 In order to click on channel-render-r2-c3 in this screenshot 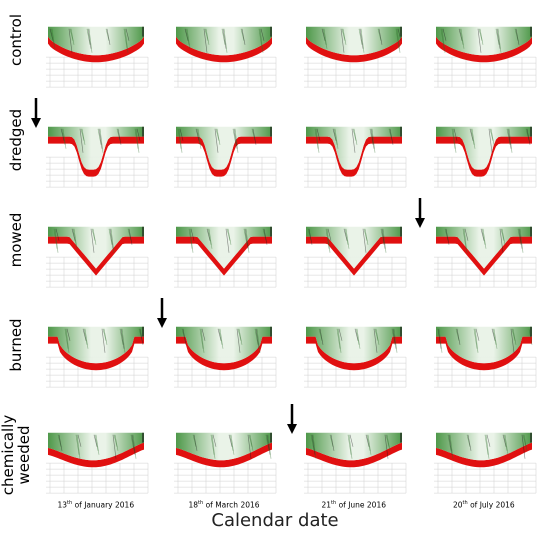, I will do `click(485, 257)`.